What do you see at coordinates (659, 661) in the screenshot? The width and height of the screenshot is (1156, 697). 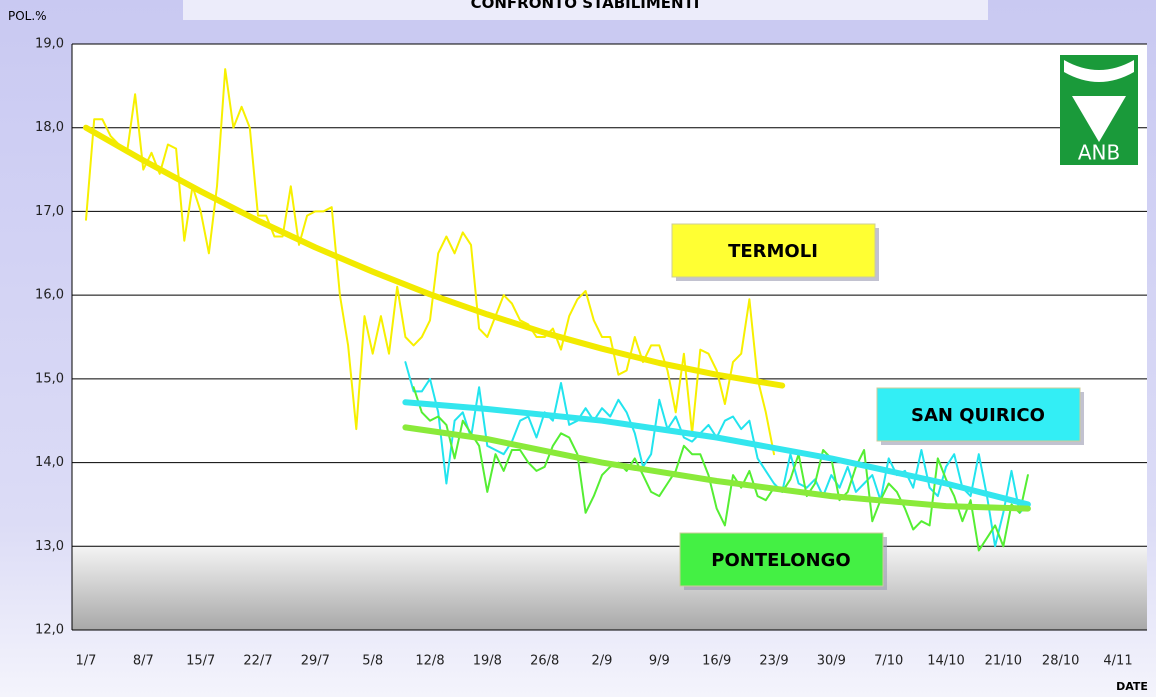 I see `x-tick-label: 9/9` at bounding box center [659, 661].